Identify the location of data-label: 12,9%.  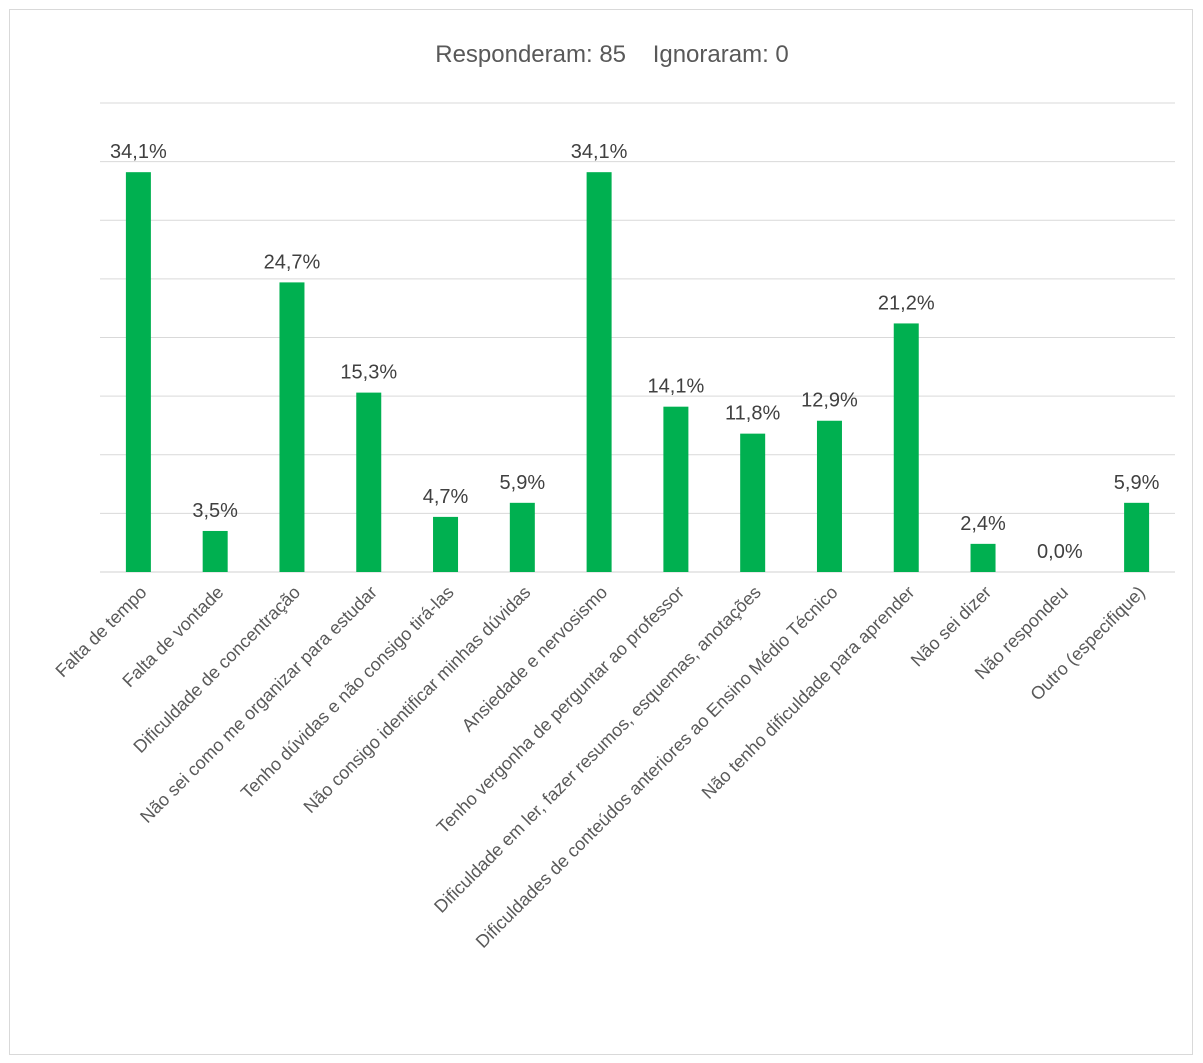
(829, 401).